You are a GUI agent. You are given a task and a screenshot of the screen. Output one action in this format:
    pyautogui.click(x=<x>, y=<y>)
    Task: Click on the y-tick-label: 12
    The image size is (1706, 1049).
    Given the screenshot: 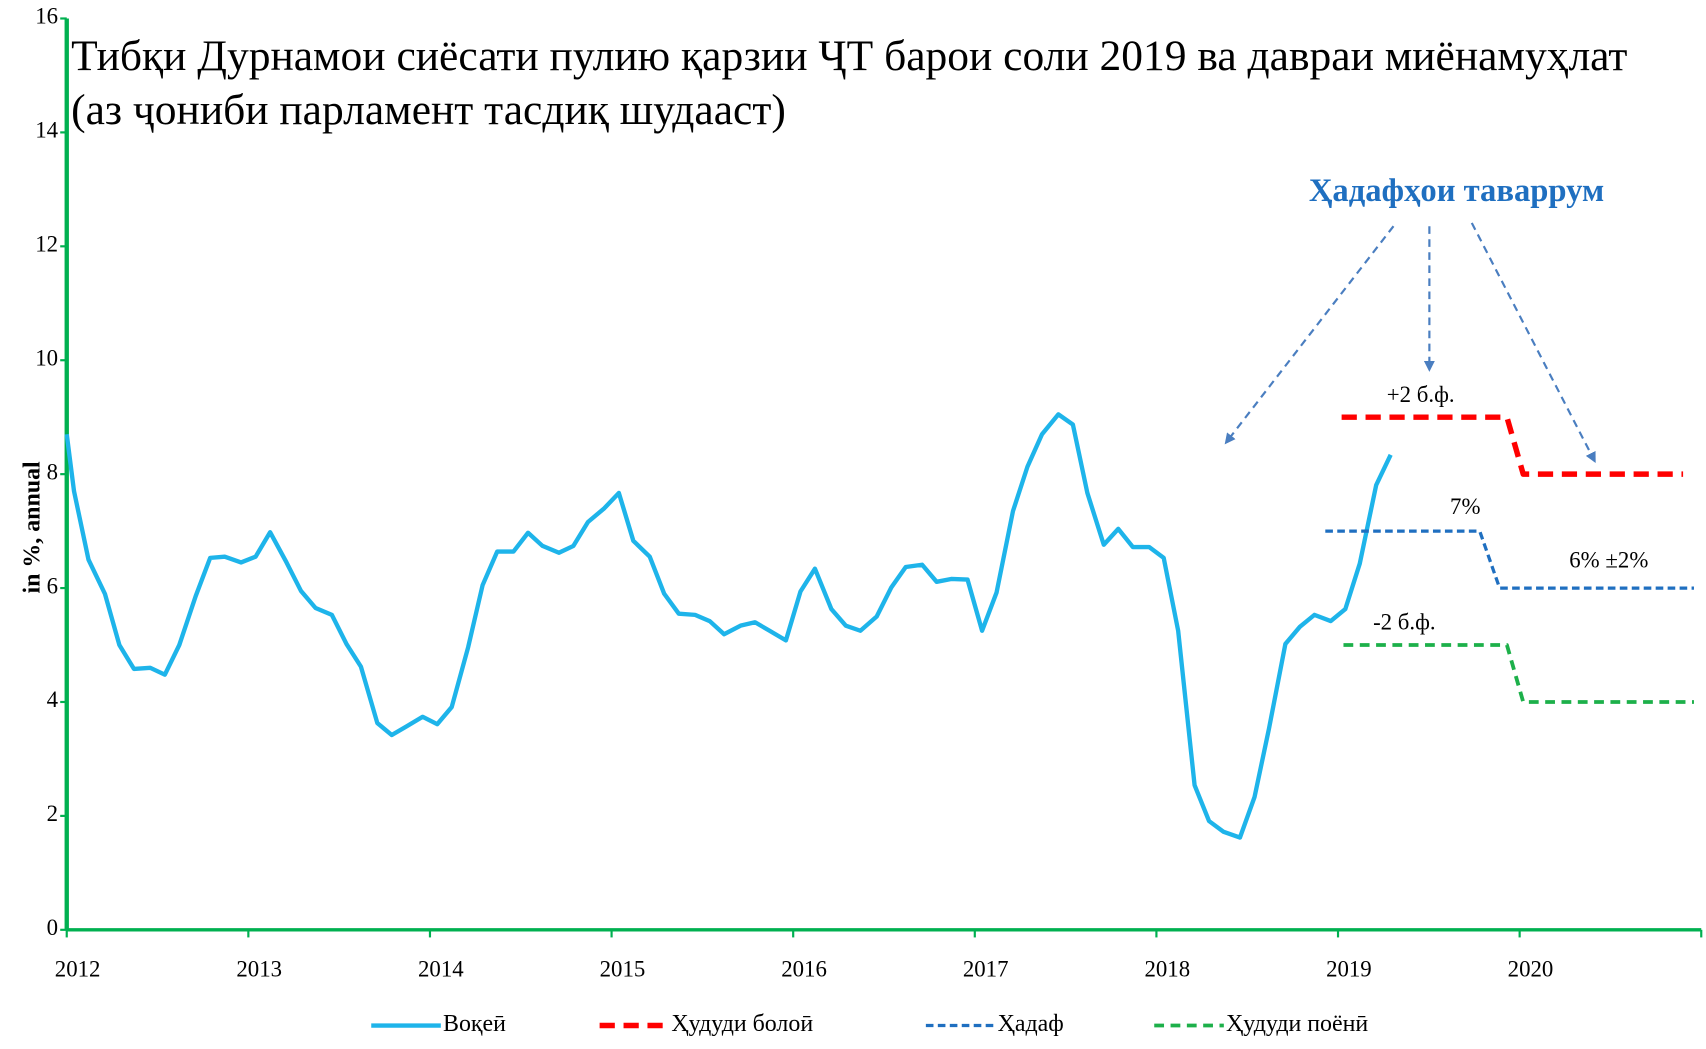 What is the action you would take?
    pyautogui.click(x=46, y=244)
    